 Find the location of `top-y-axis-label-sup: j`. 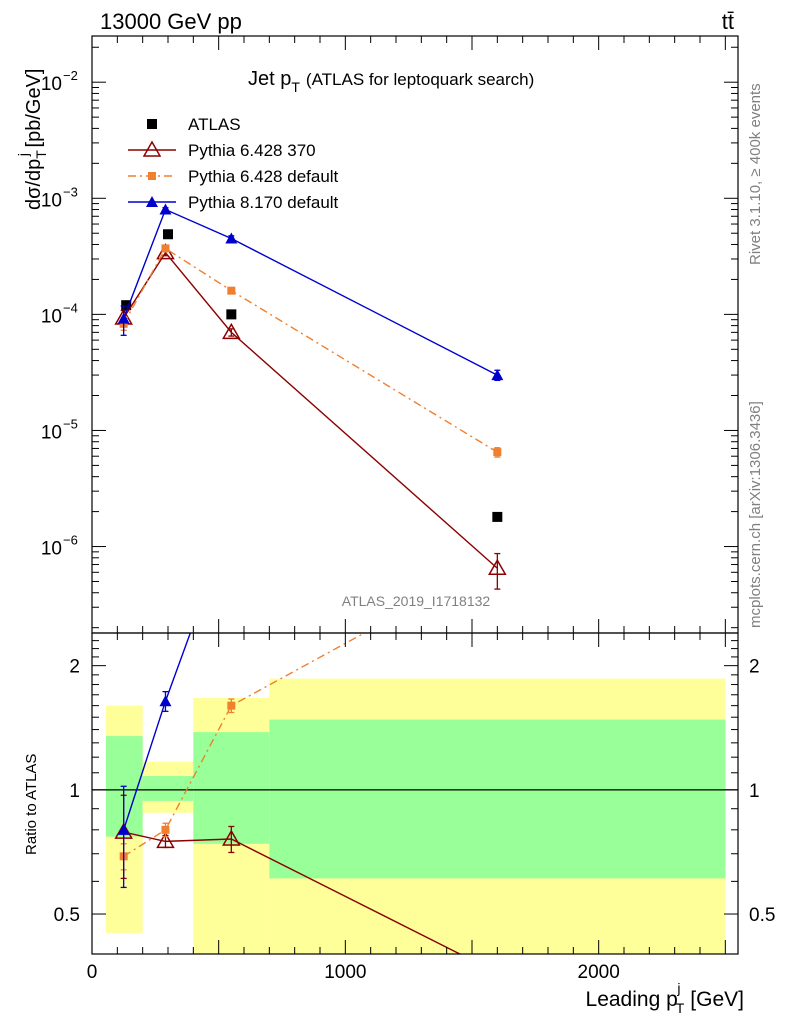

top-y-axis-label-sup: j is located at coordinates (23, 155).